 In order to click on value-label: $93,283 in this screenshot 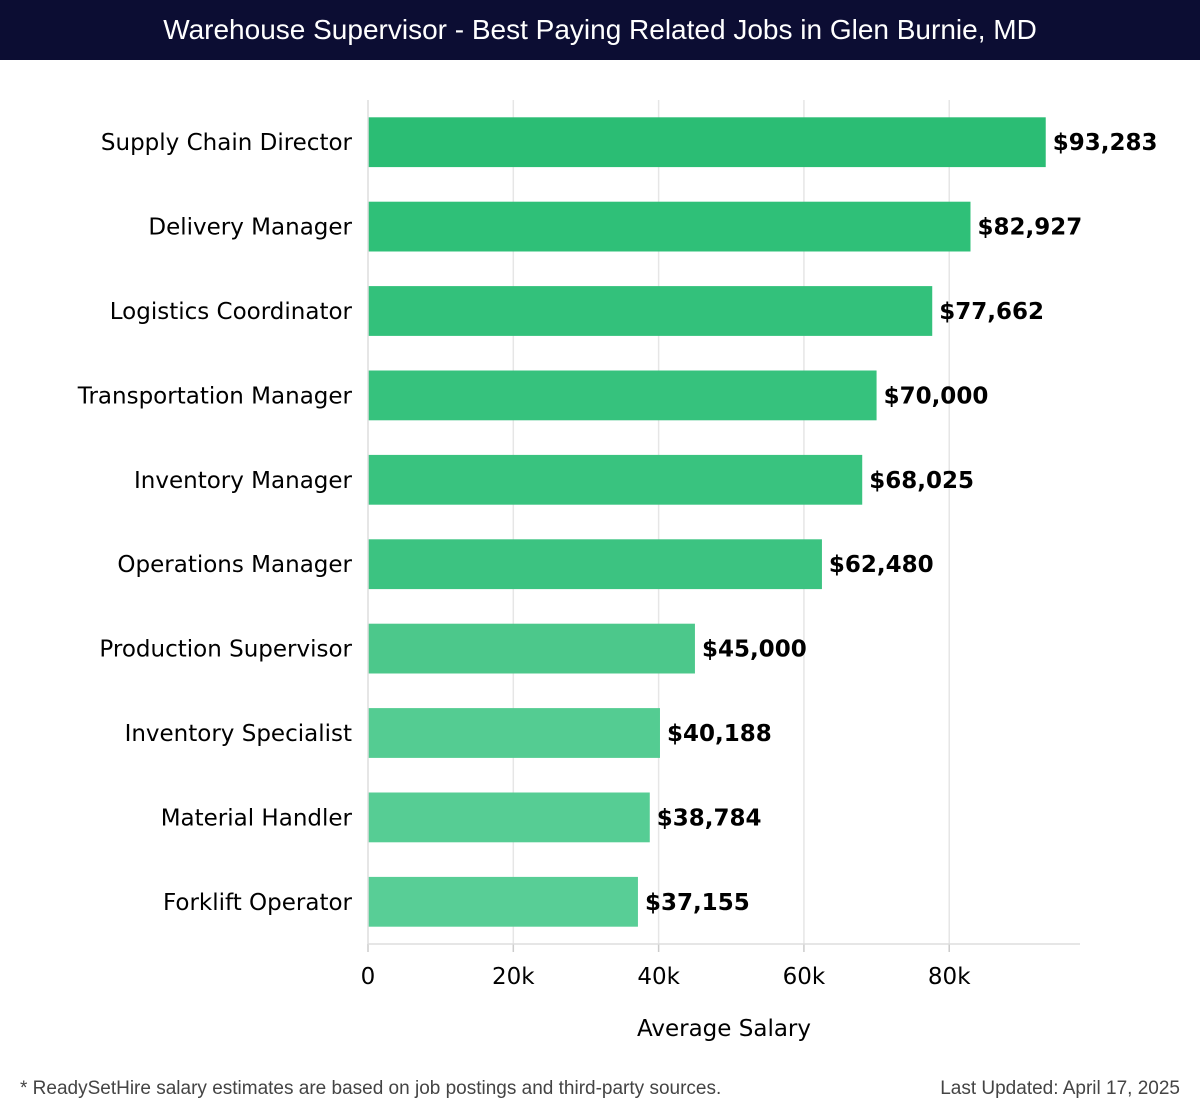, I will do `click(1105, 143)`.